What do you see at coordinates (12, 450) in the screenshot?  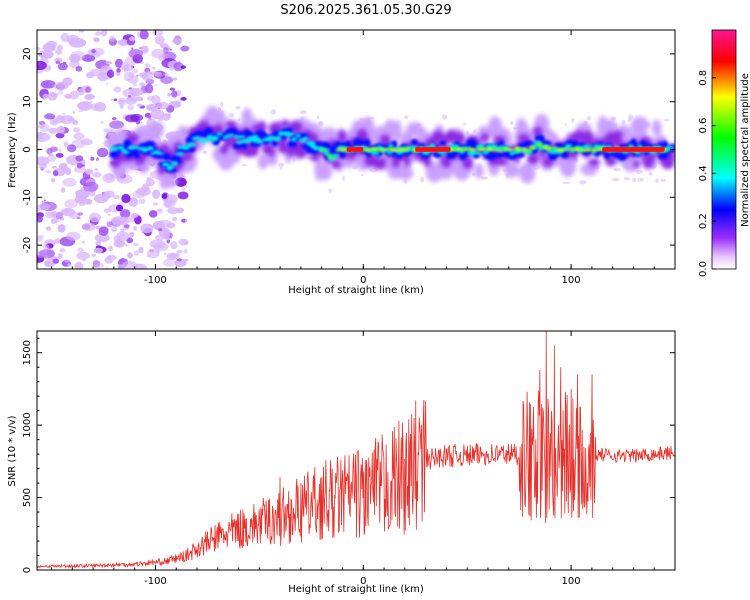 I see `snr-y-label: SNR (10 * v/v)` at bounding box center [12, 450].